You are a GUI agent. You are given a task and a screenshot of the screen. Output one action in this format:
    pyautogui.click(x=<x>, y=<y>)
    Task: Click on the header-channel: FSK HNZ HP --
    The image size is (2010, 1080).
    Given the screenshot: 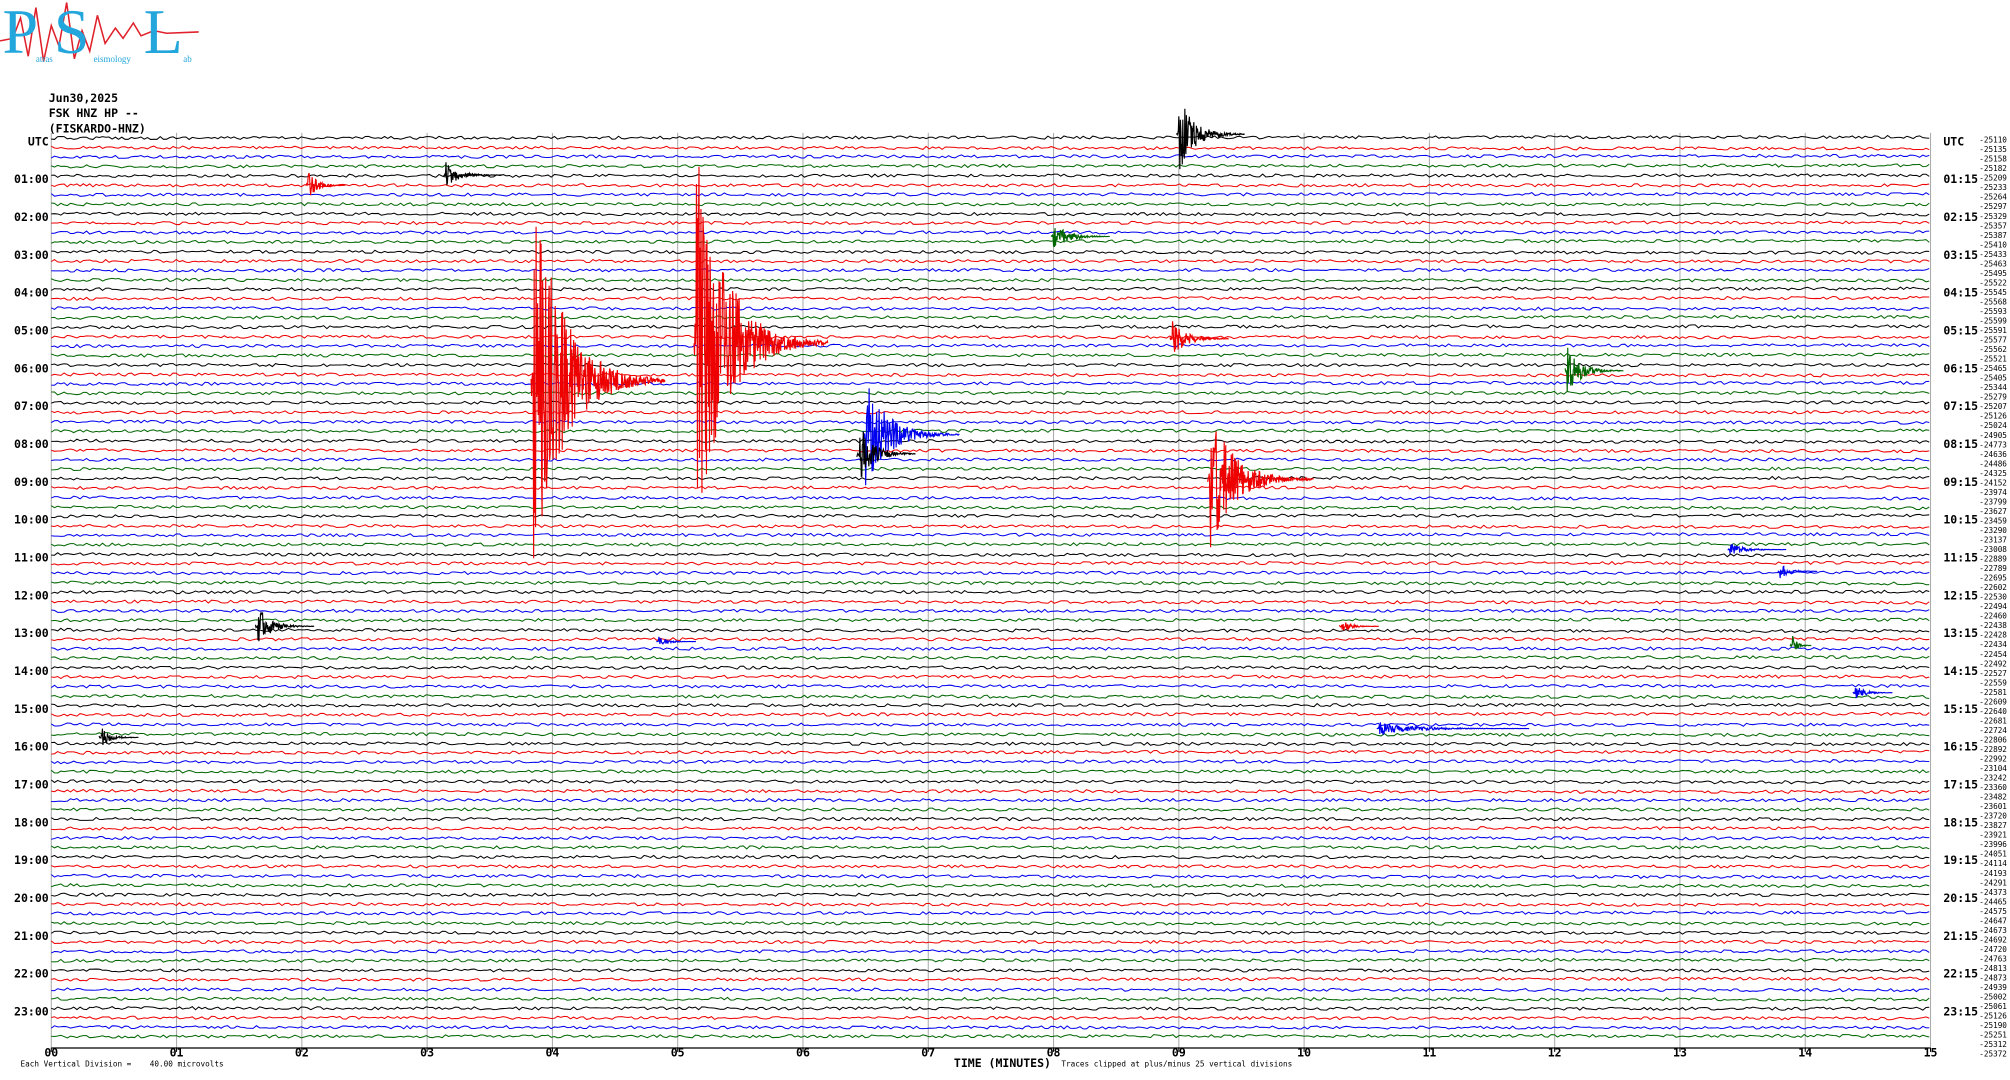 What is the action you would take?
    pyautogui.click(x=94, y=113)
    